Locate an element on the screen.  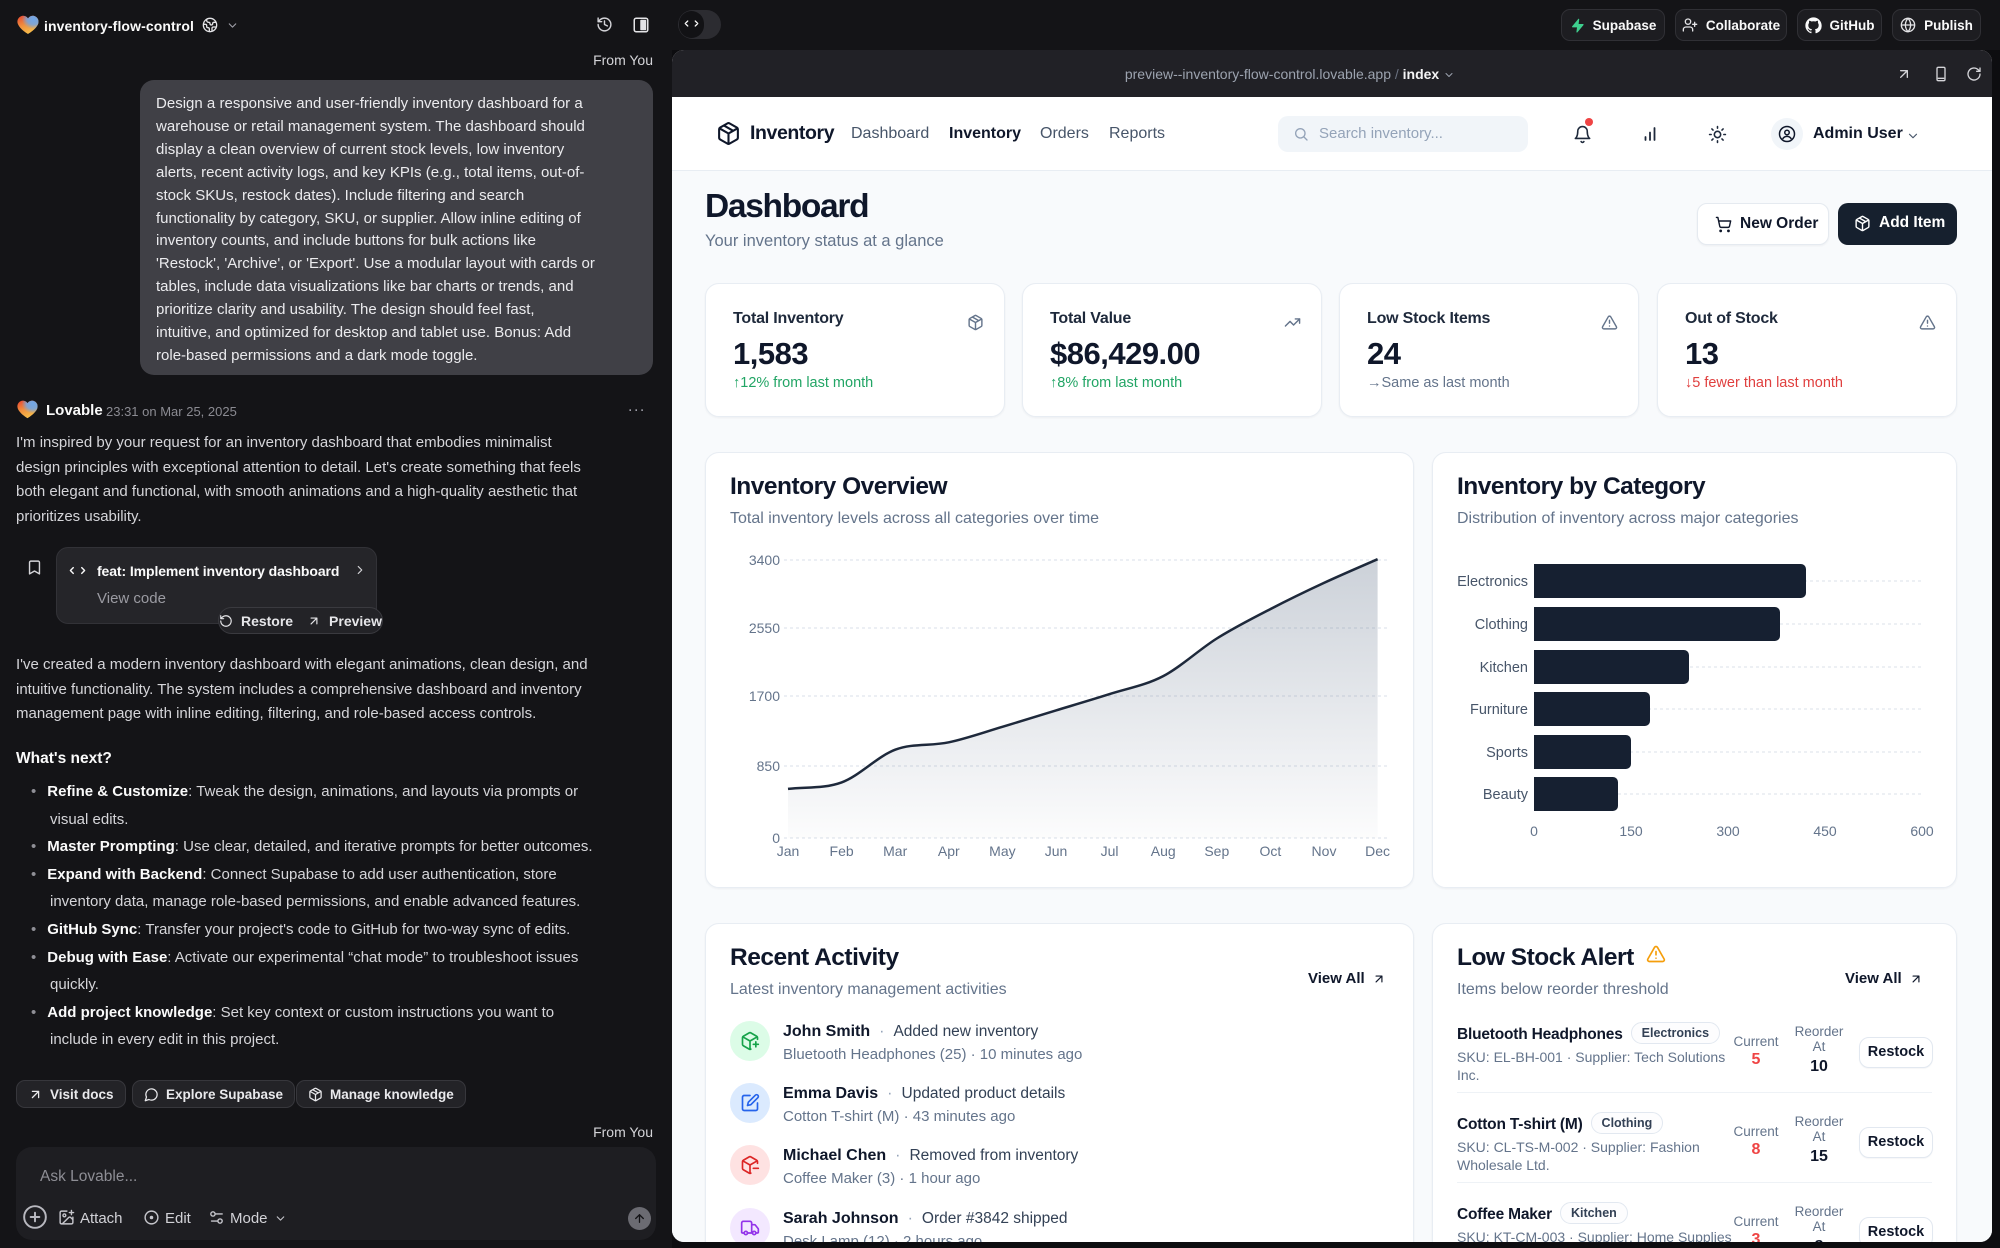
svg-text: Jan is located at coordinates (788, 851).